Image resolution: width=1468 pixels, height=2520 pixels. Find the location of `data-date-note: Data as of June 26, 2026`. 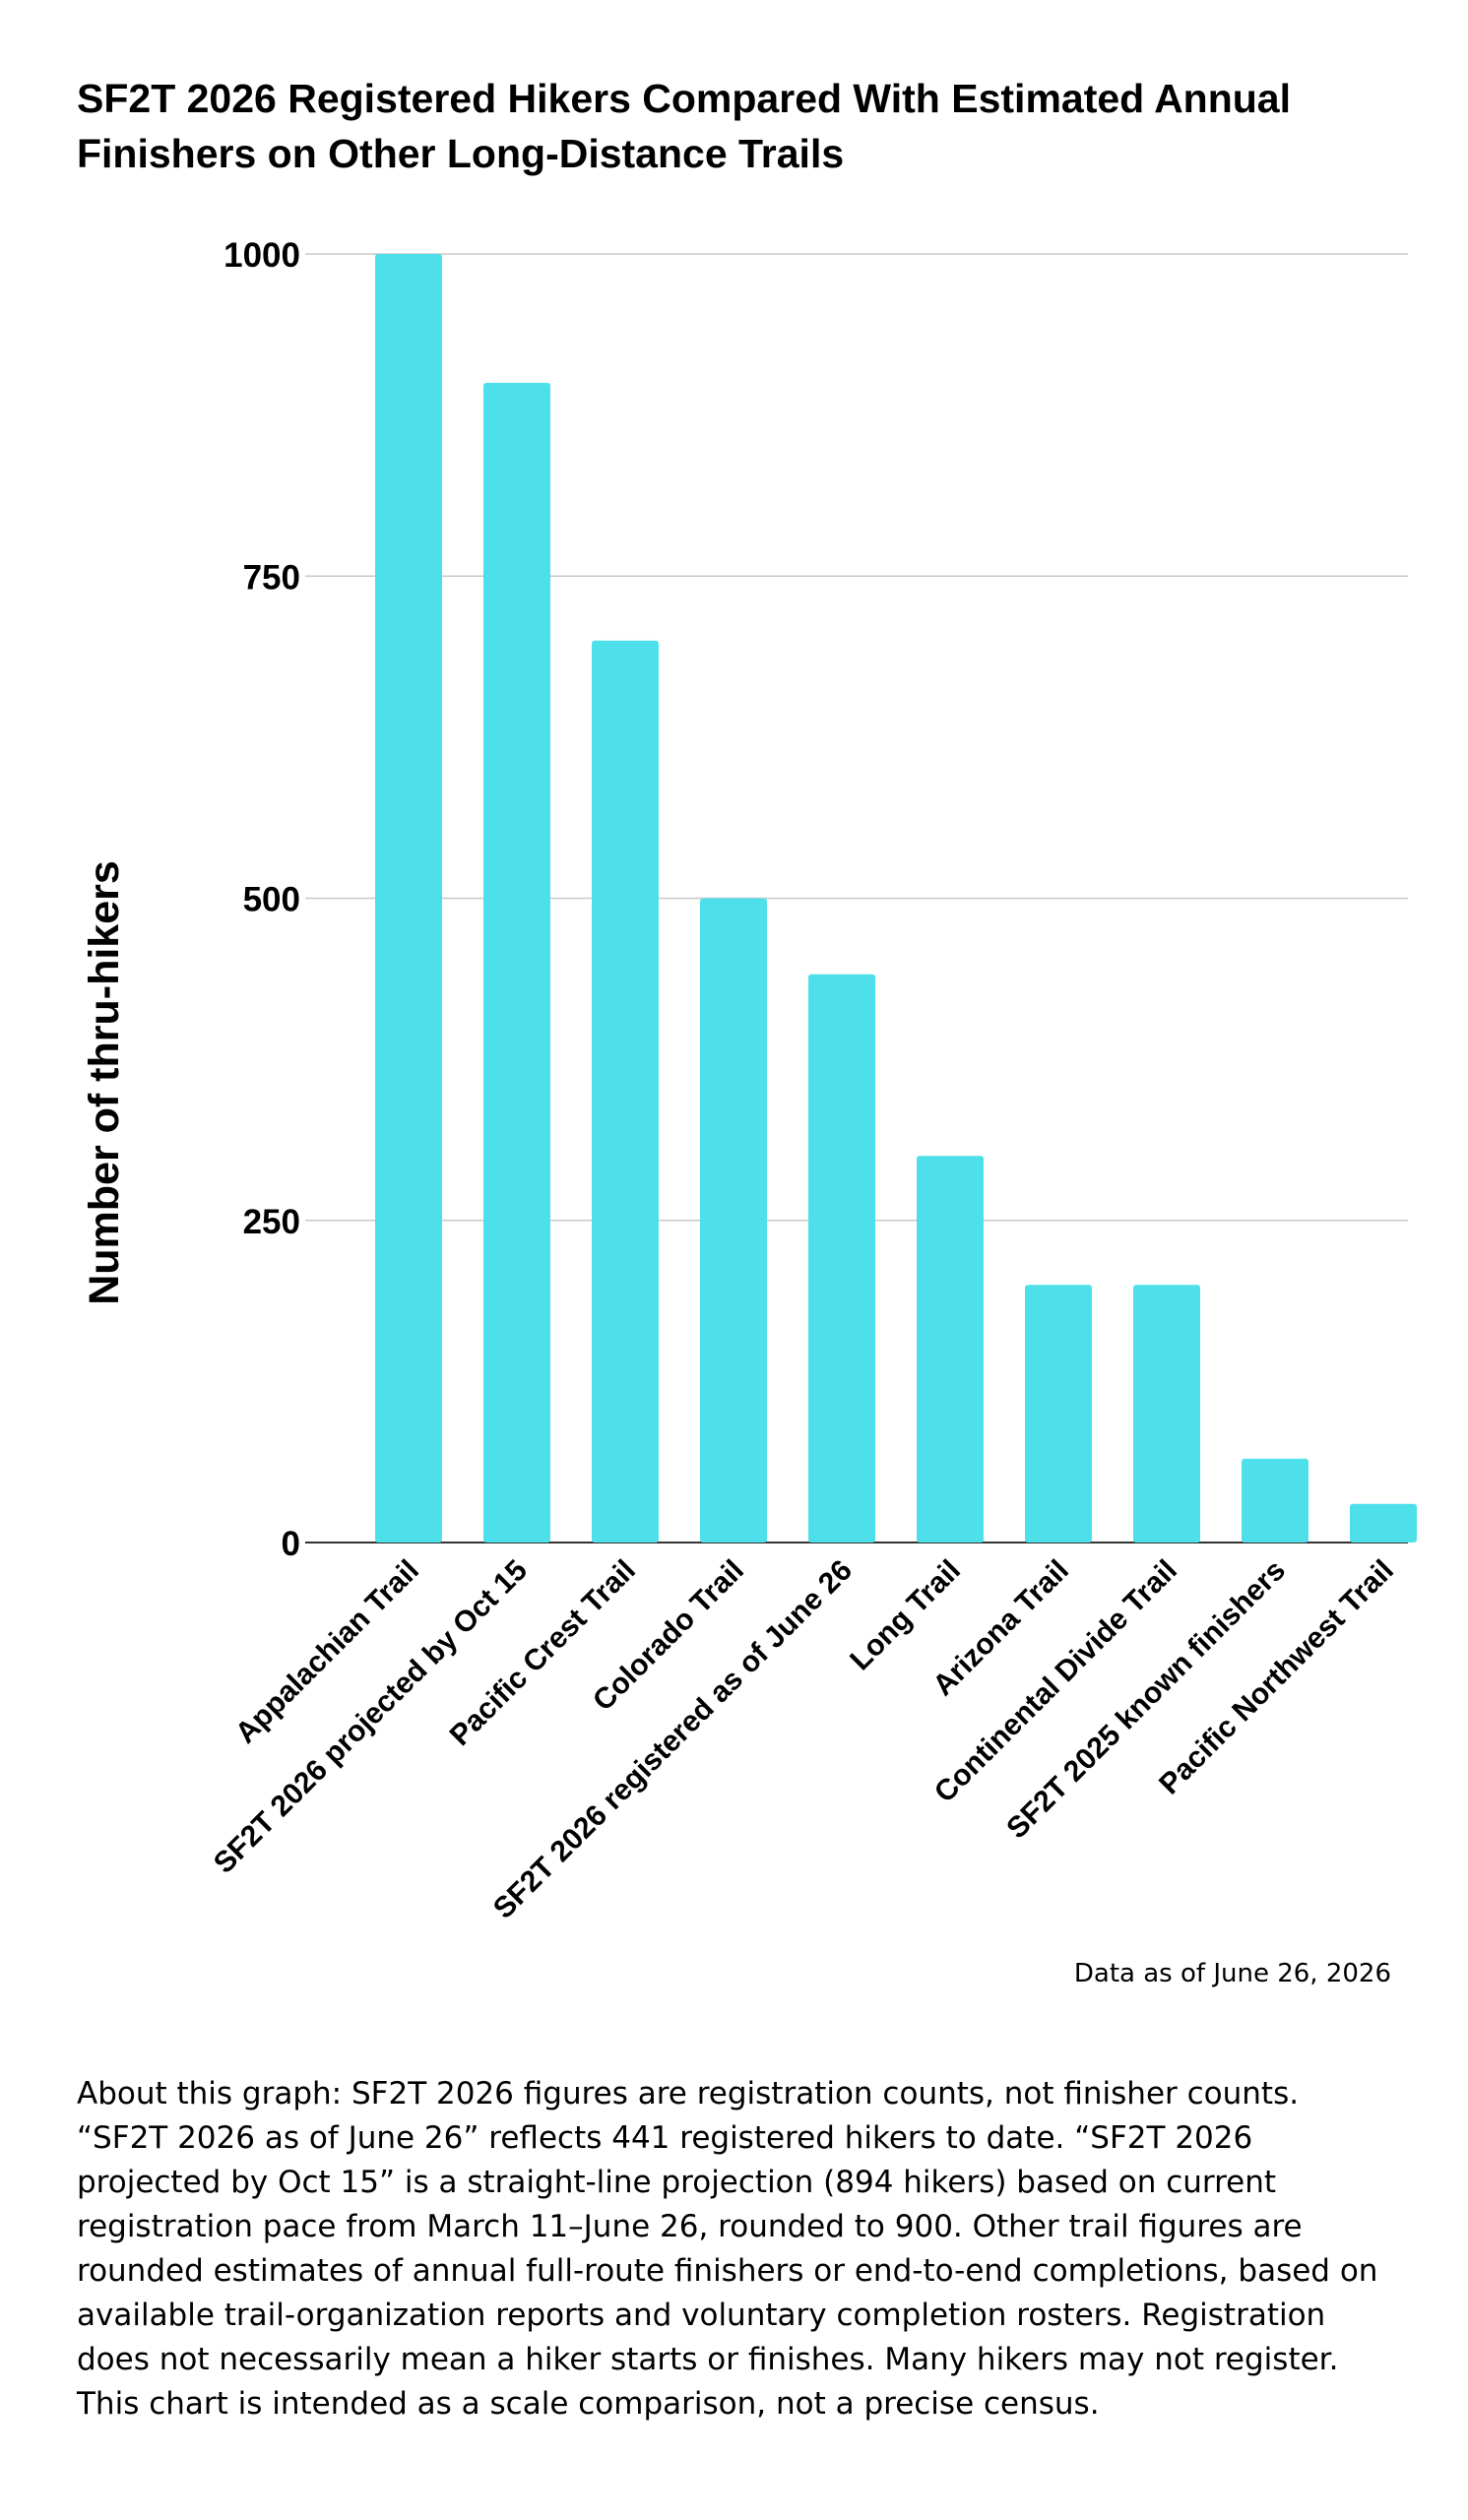

data-date-note: Data as of June 26, 2026 is located at coordinates (1232, 1973).